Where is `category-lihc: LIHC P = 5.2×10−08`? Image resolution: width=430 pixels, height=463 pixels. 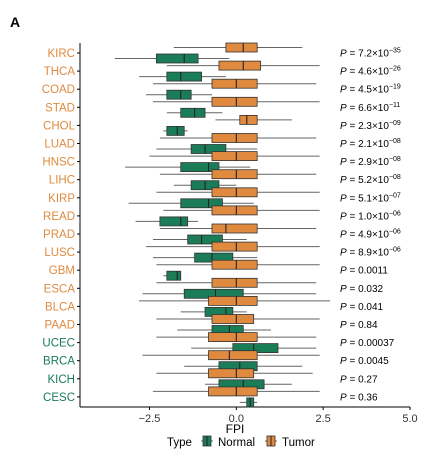
category-lihc: LIHC P = 5.2×10−08 is located at coordinates (225, 180).